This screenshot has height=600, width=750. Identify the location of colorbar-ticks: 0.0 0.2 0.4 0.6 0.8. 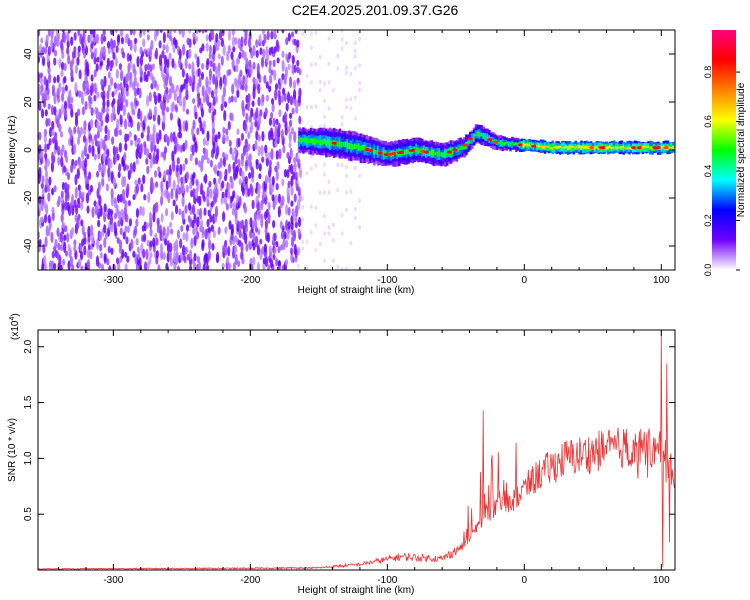
(721, 171).